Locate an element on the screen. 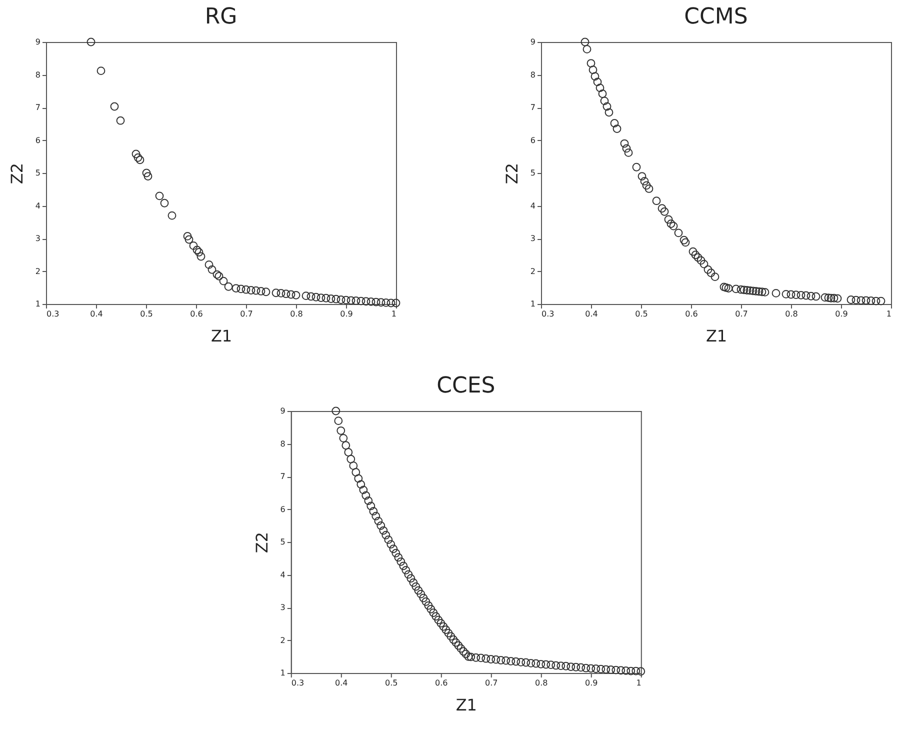 The height and width of the screenshot is (731, 897). chart-title: CCES is located at coordinates (466, 385).